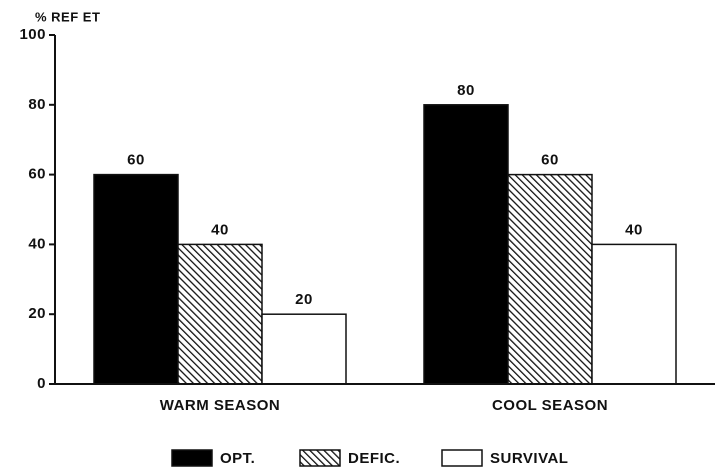 The width and height of the screenshot is (715, 468). I want to click on y-tick-label: 80, so click(37, 104).